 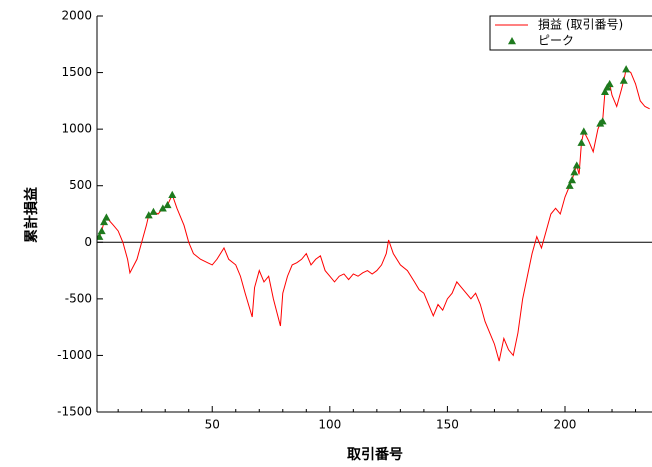 What do you see at coordinates (88, 242) in the screenshot?
I see `y-tick-label: 0` at bounding box center [88, 242].